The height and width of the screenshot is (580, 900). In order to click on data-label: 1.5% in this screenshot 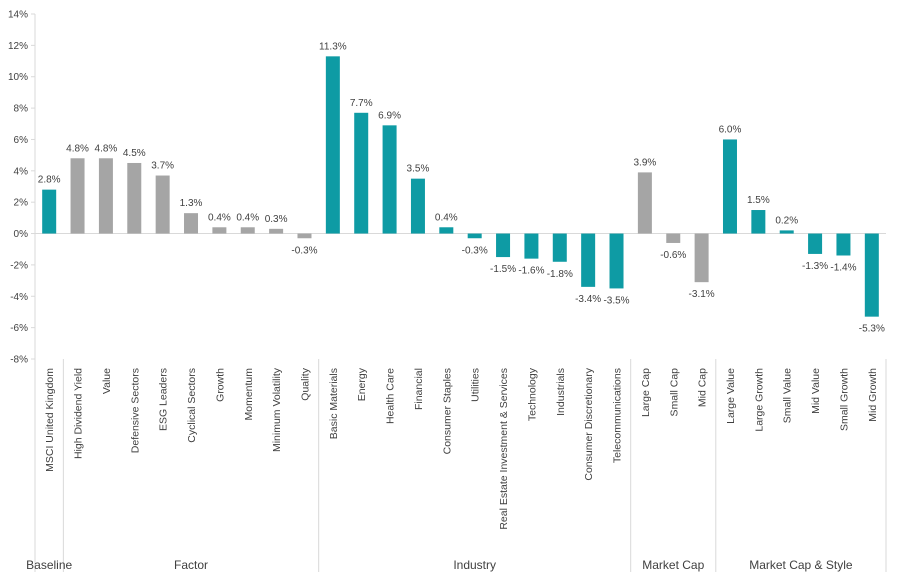, I will do `click(758, 200)`.